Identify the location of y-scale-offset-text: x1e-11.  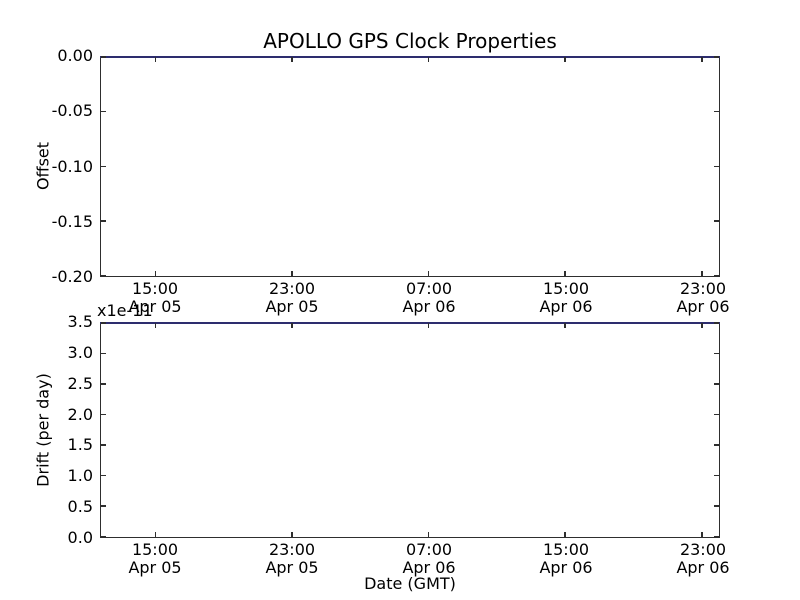
(125, 310).